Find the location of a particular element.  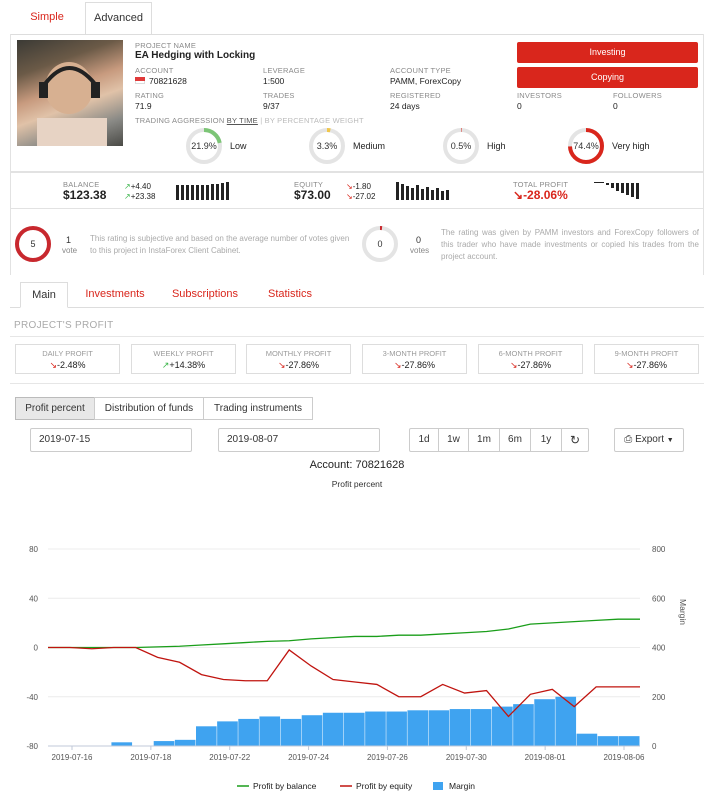

legend-label: Profit by equity is located at coordinates (384, 786).